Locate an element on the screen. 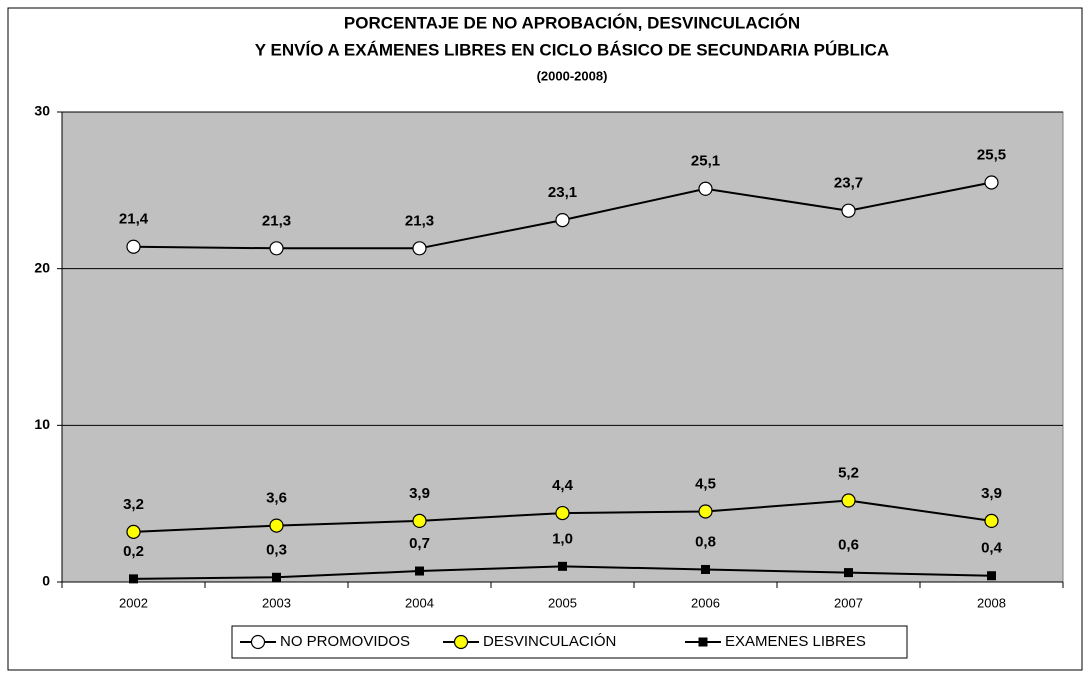 This screenshot has height=675, width=1090. data-label: 25,1 is located at coordinates (705, 161).